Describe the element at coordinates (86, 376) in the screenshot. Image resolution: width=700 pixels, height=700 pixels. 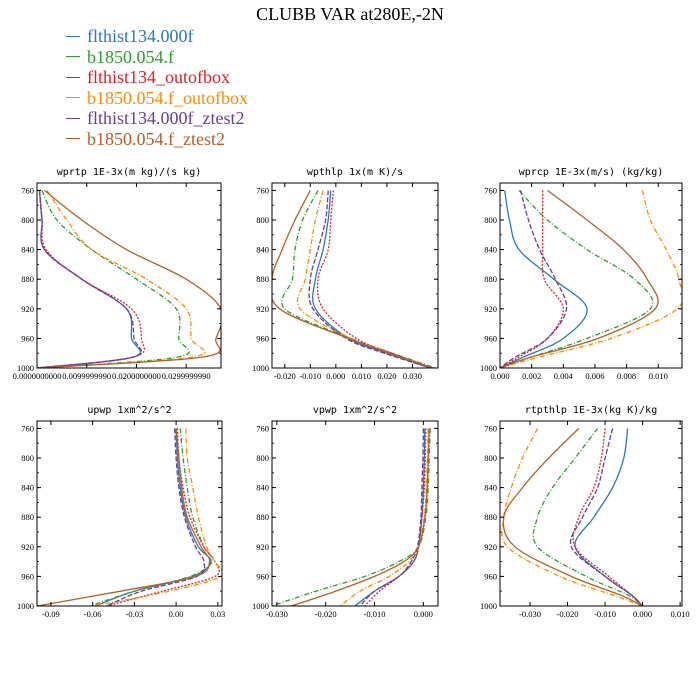
I see `x-tick-label: 0.0099999990` at that location.